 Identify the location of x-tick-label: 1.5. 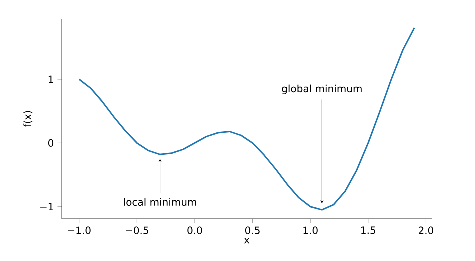
(369, 230).